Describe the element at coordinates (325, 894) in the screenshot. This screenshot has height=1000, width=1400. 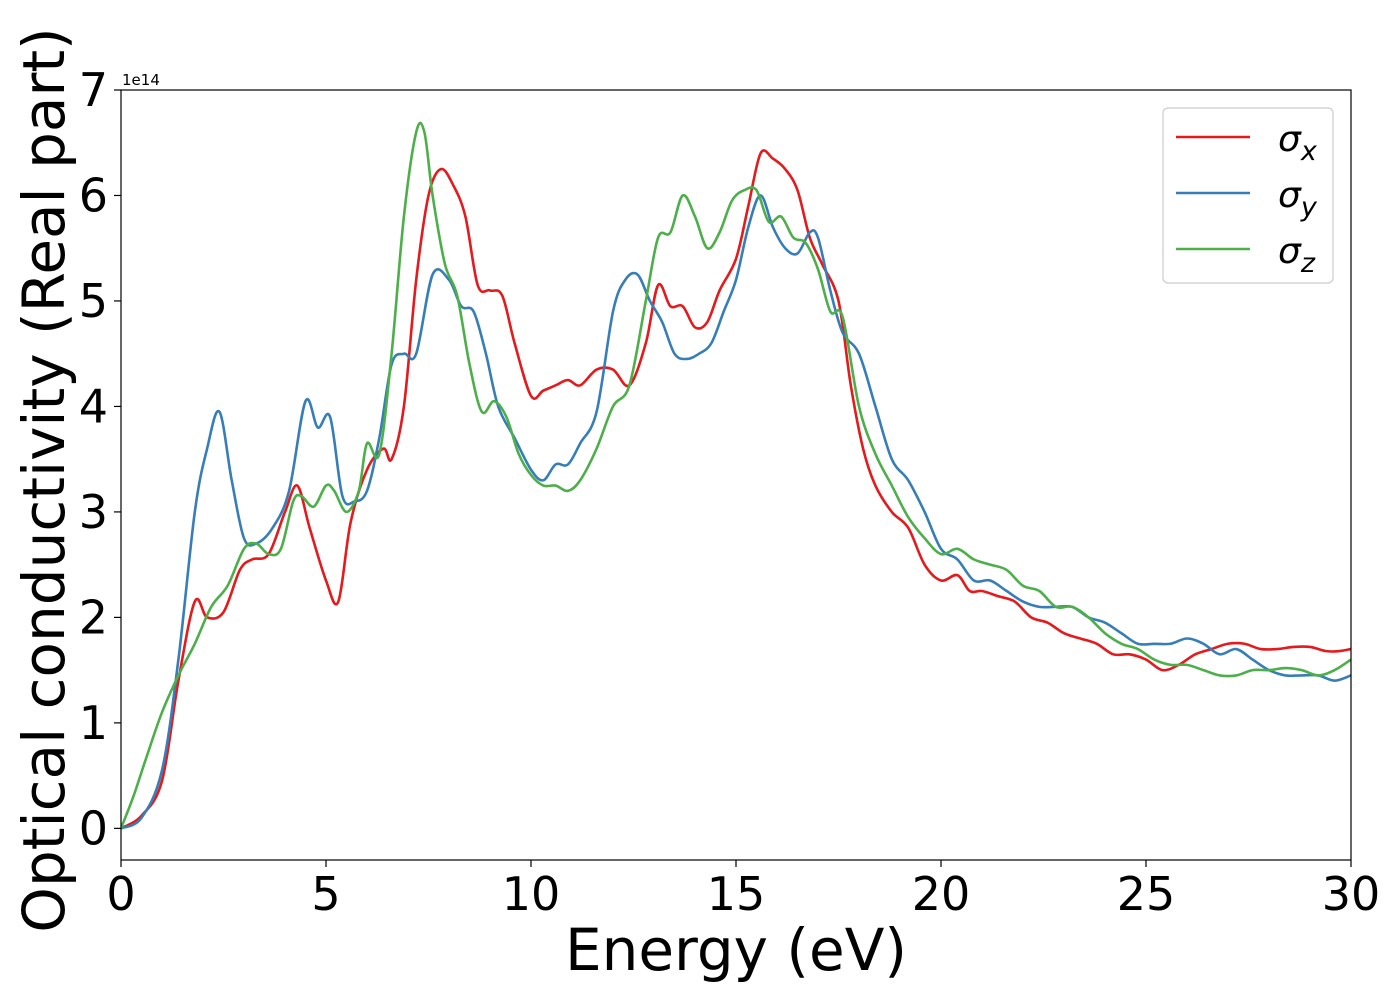
I see `x-tick-label: 5` at that location.